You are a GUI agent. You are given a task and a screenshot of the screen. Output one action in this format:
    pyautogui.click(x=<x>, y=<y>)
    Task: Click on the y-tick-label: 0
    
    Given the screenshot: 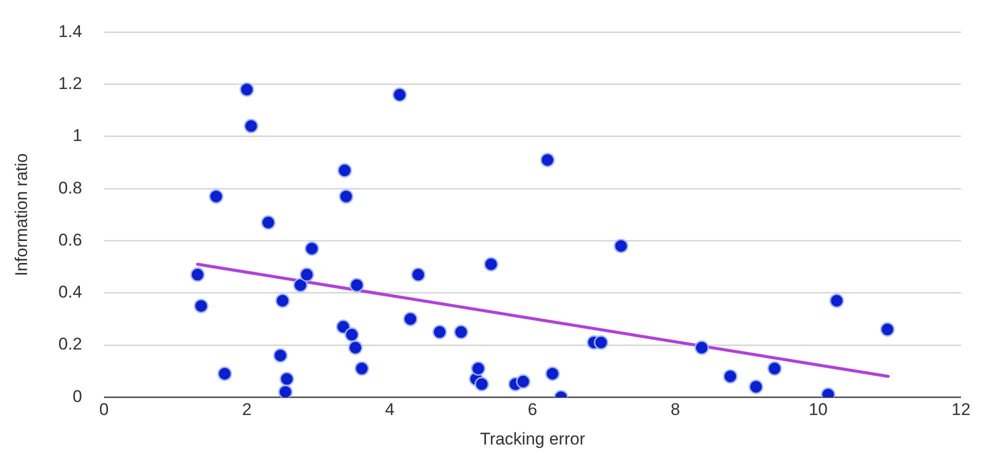 What is the action you would take?
    pyautogui.click(x=77, y=396)
    